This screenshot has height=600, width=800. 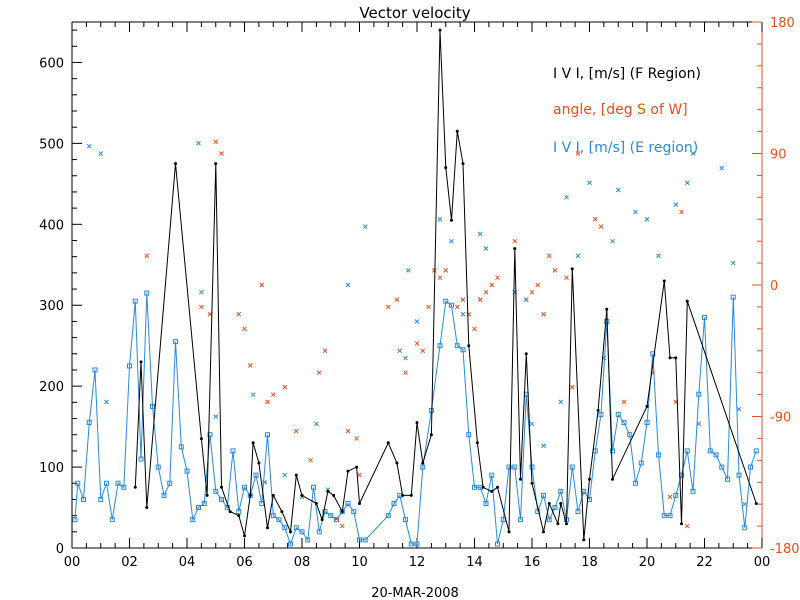 I want to click on x-tick-label: 14, so click(x=474, y=562).